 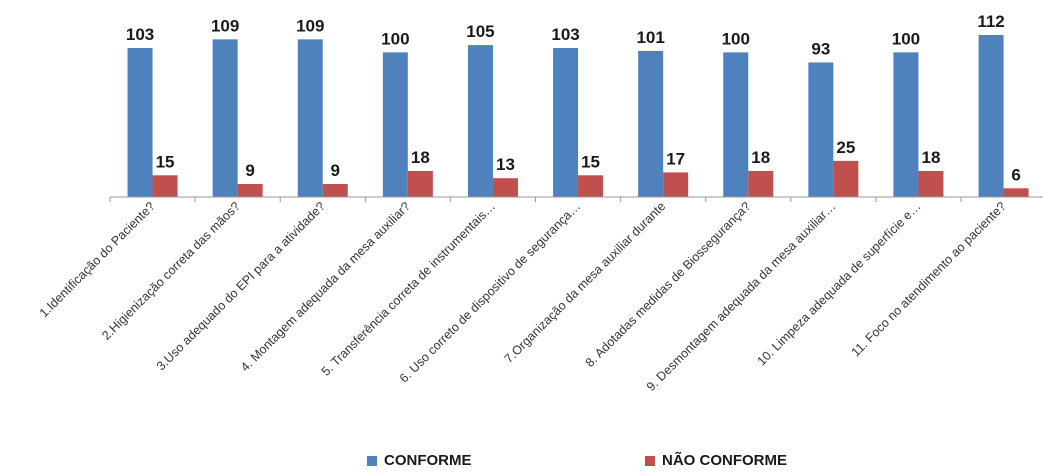 I want to click on data-label-conforme: 101, so click(x=650, y=37).